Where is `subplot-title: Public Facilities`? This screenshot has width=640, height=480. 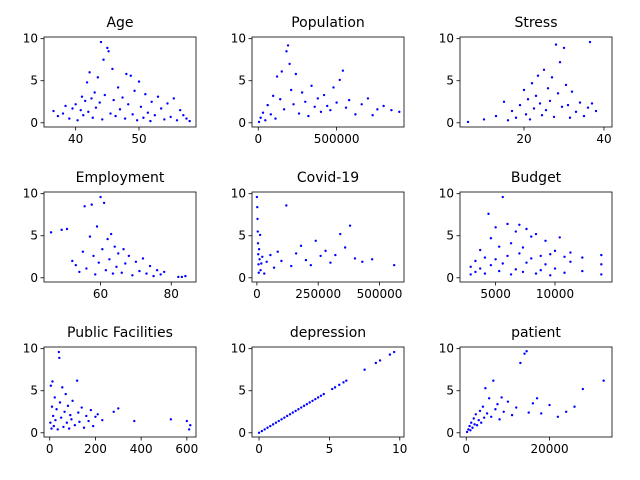
subplot-title: Public Facilities is located at coordinates (120, 333).